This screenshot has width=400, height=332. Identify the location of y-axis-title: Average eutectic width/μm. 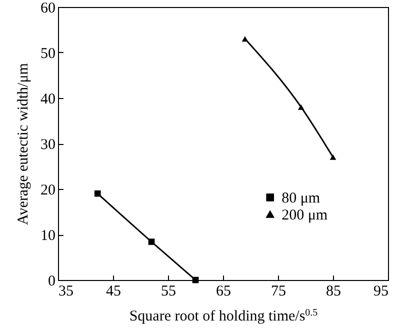
(24, 143).